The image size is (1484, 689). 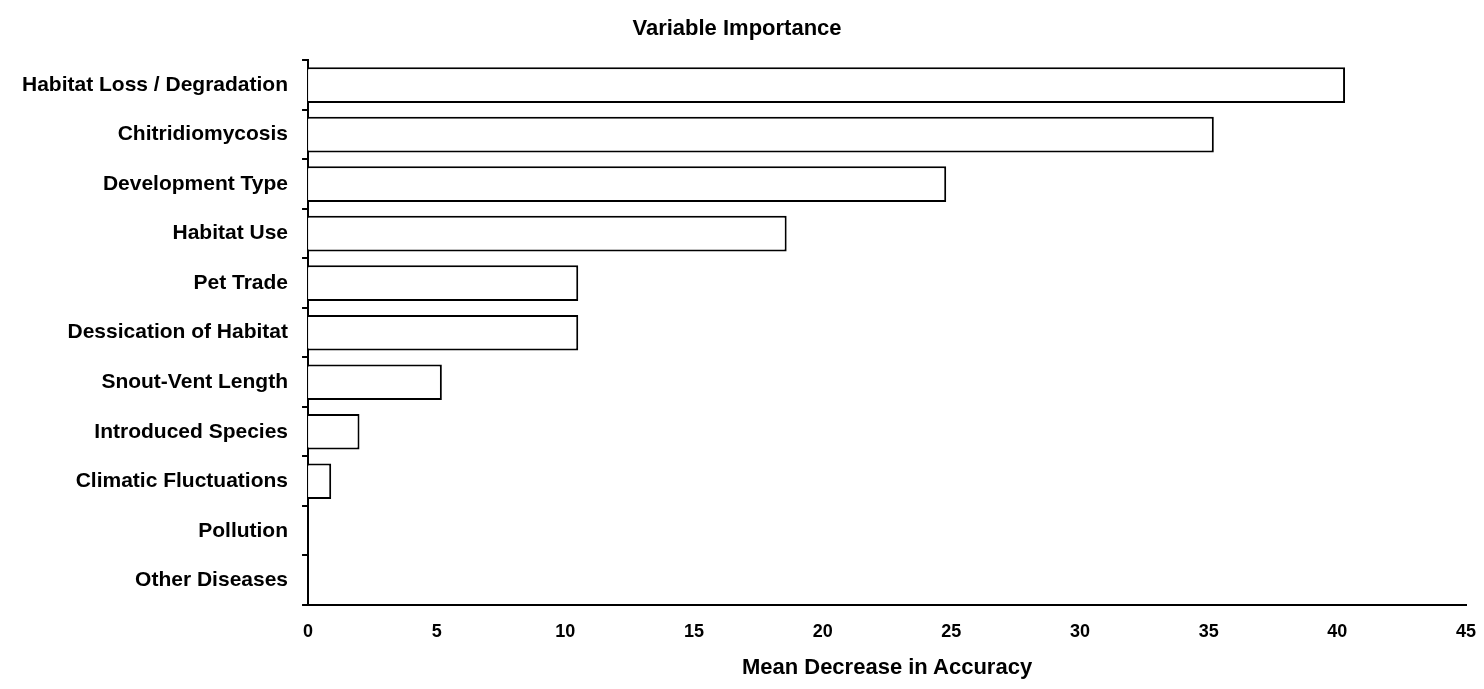 I want to click on y-tick-label: Pollution, so click(x=243, y=529).